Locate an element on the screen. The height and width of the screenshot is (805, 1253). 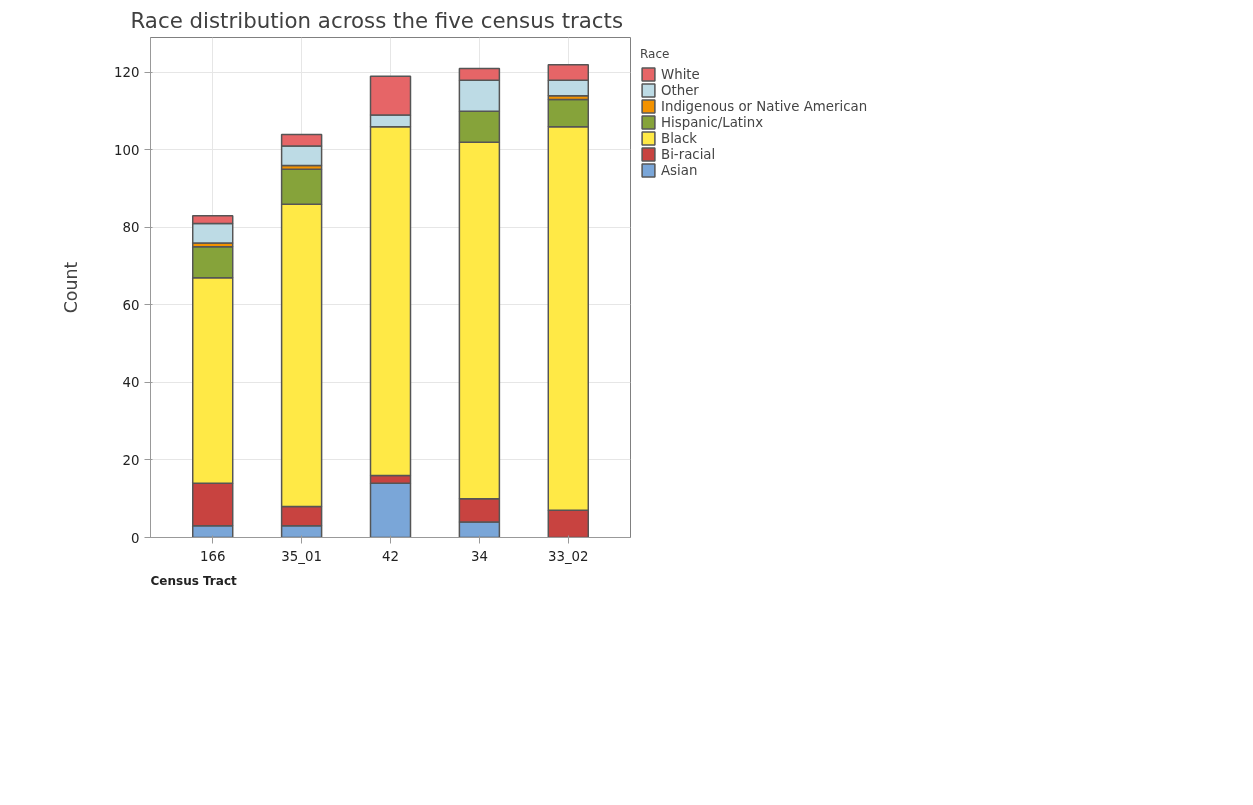
legend-label: Other is located at coordinates (680, 90).